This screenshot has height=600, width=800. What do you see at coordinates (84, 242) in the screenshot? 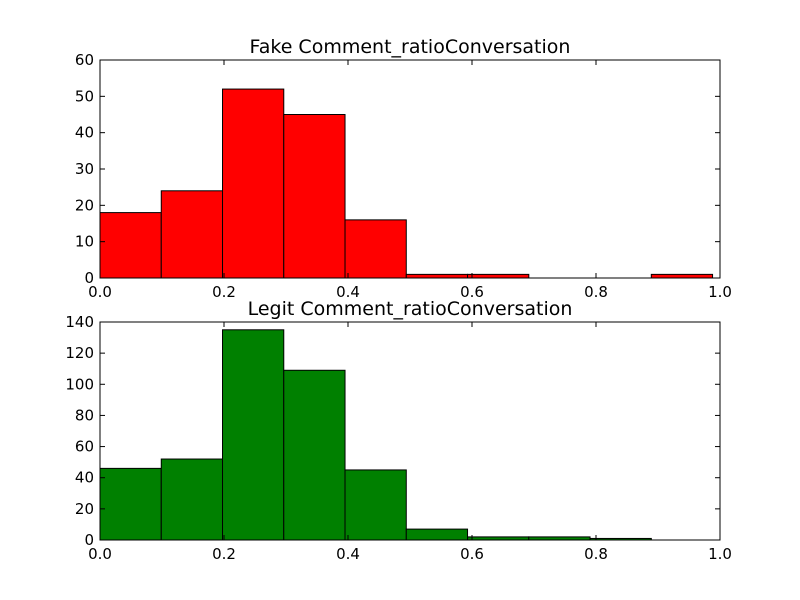
I see `fake-y-tick-label-1: 10` at bounding box center [84, 242].